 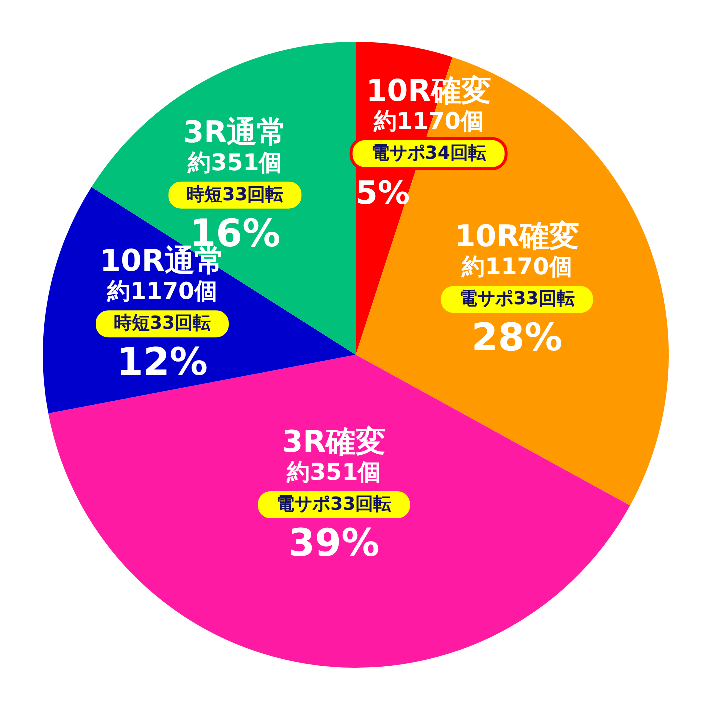 What do you see at coordinates (428, 153) in the screenshot?
I see `text: 電サポ34回転` at bounding box center [428, 153].